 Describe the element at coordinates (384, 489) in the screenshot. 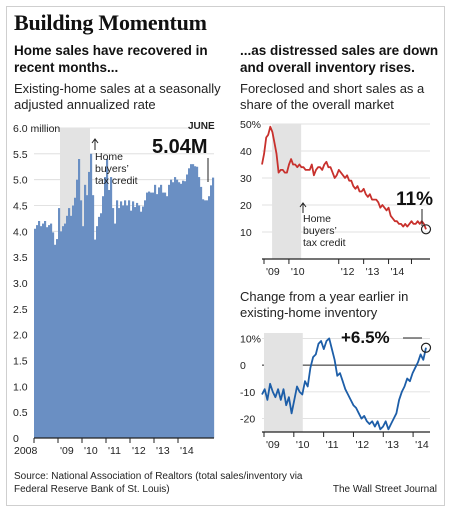

I see `publisher-credit: The Wall Street Journal` at that location.